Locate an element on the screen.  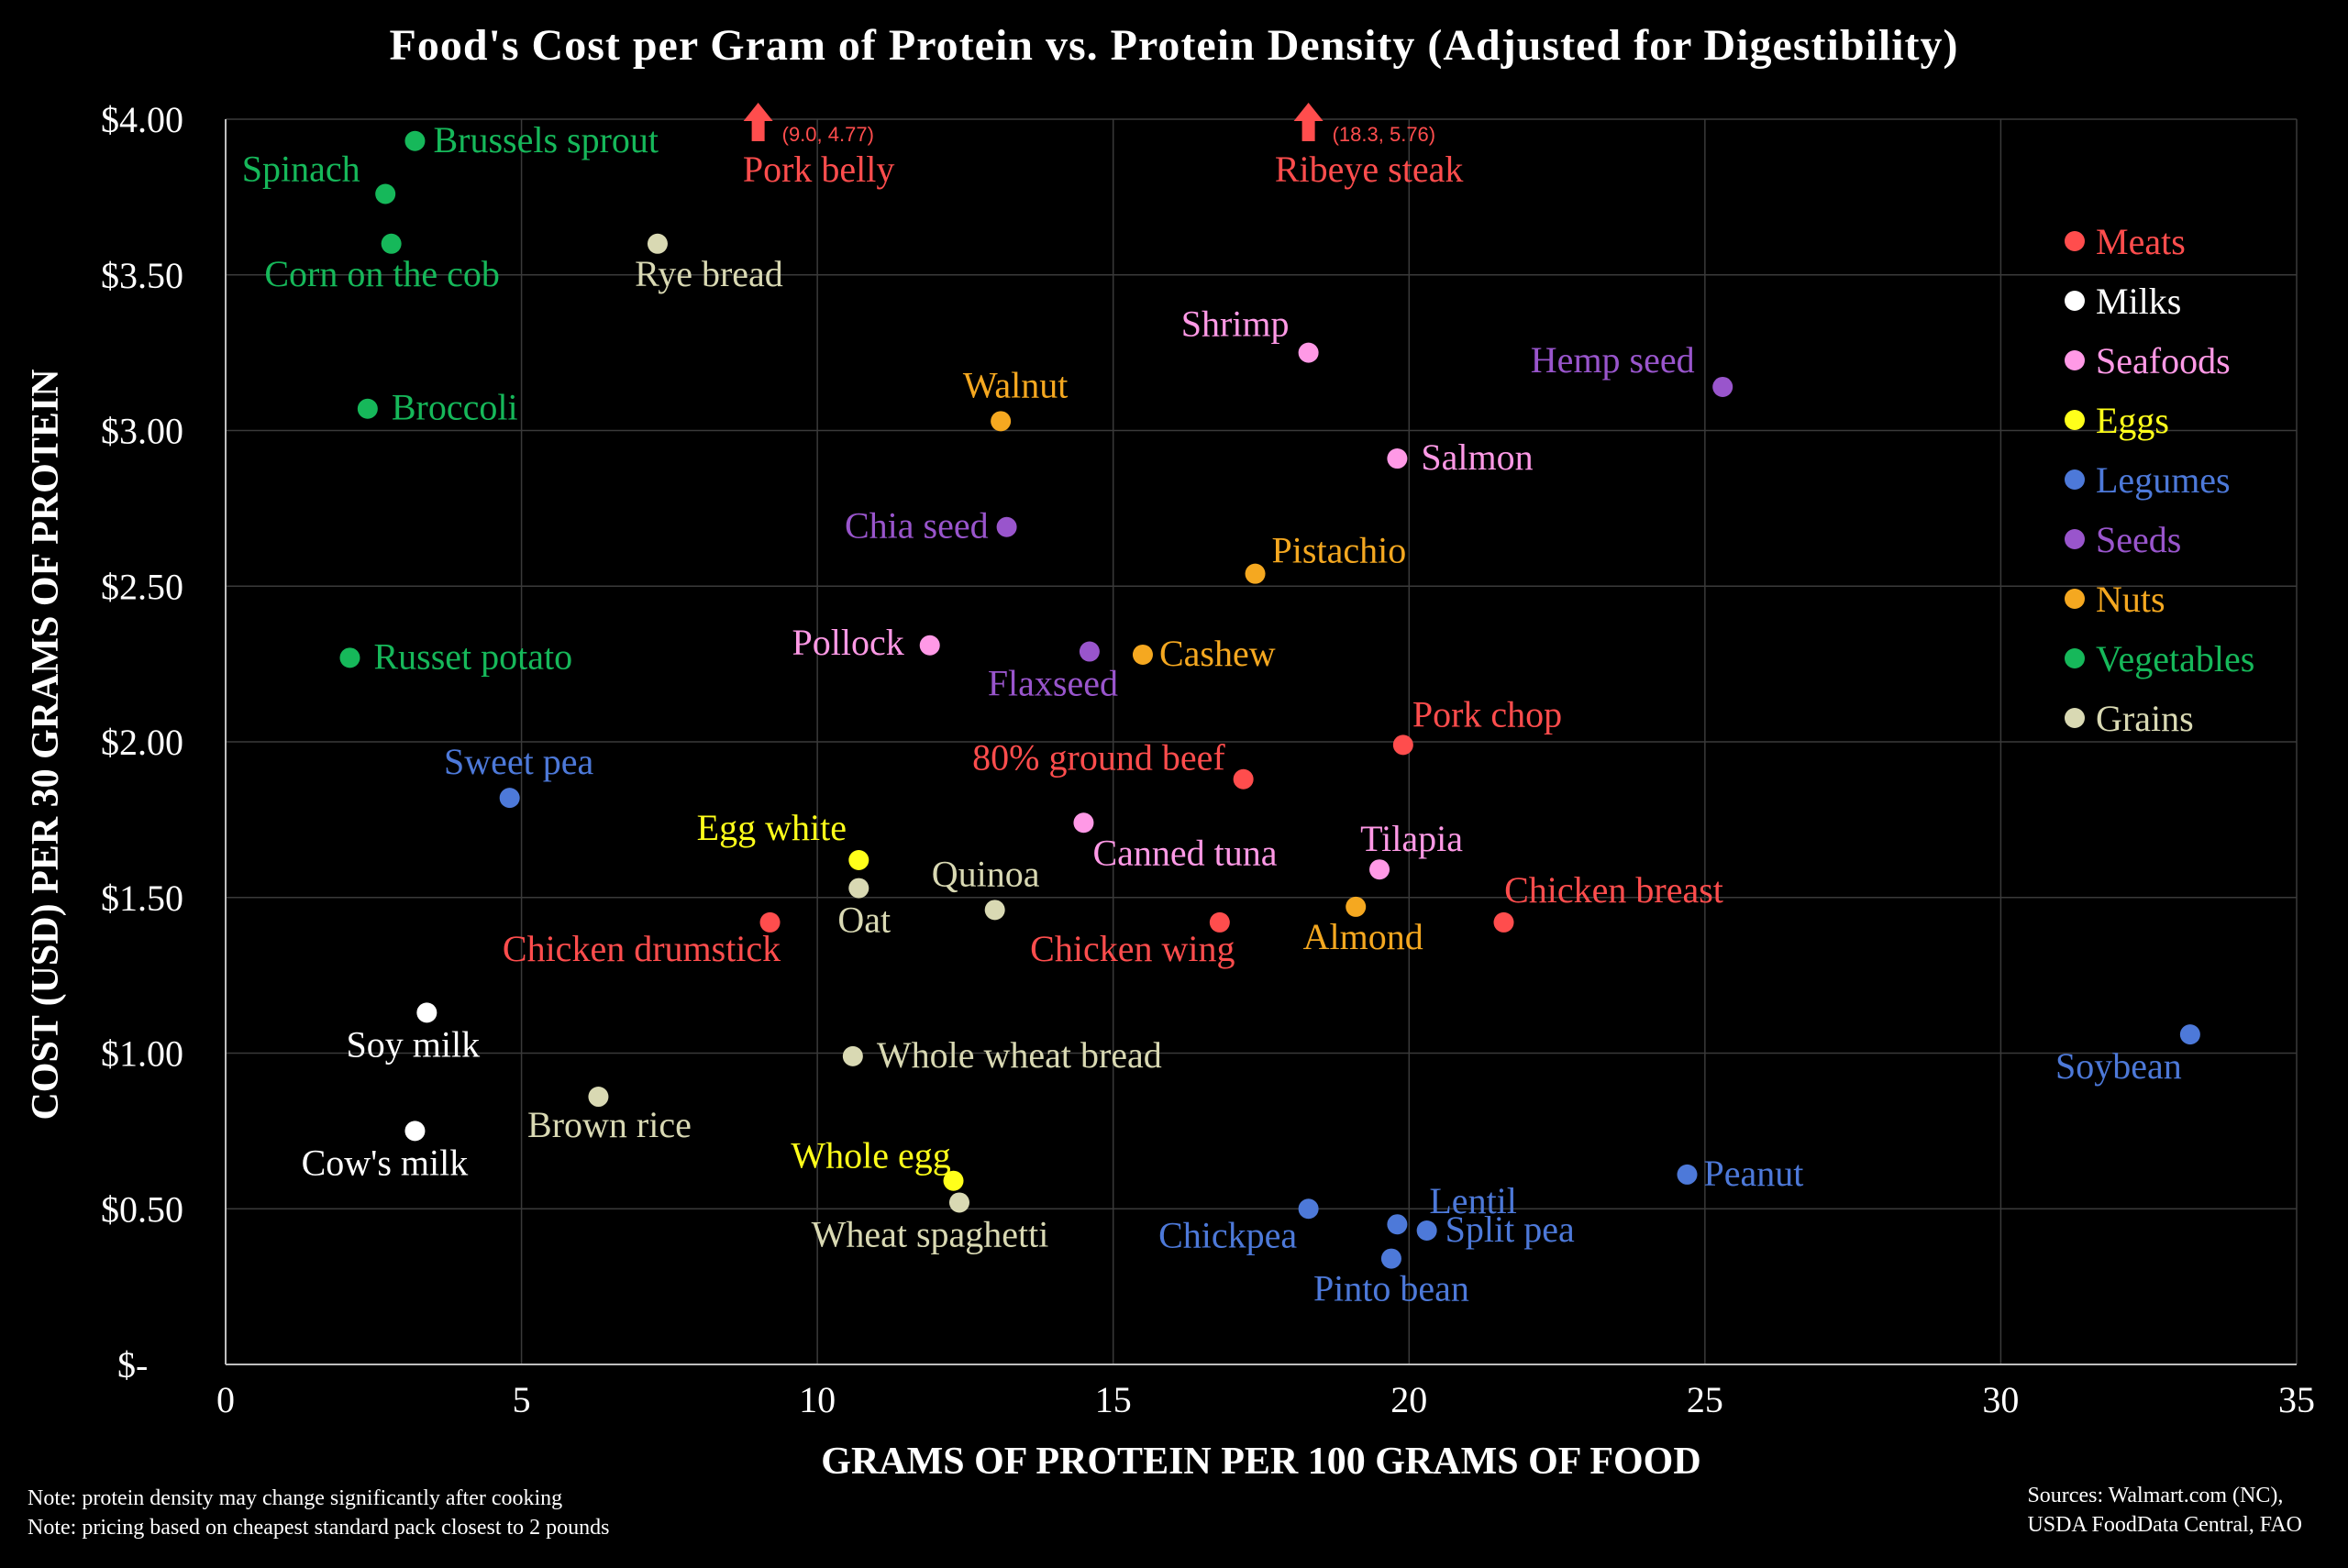
label-80-ground-beef: 80% ground beef is located at coordinates (1098, 758).